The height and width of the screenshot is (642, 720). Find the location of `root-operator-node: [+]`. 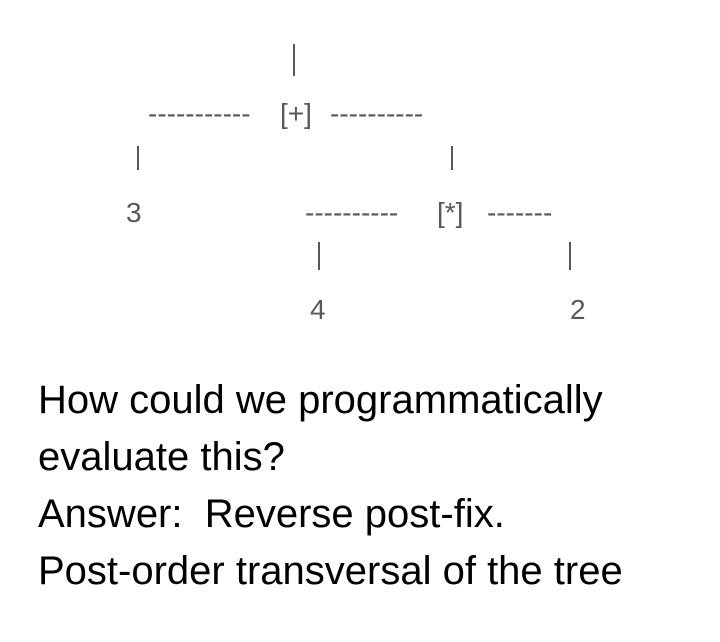

root-operator-node: [+] is located at coordinates (296, 113).